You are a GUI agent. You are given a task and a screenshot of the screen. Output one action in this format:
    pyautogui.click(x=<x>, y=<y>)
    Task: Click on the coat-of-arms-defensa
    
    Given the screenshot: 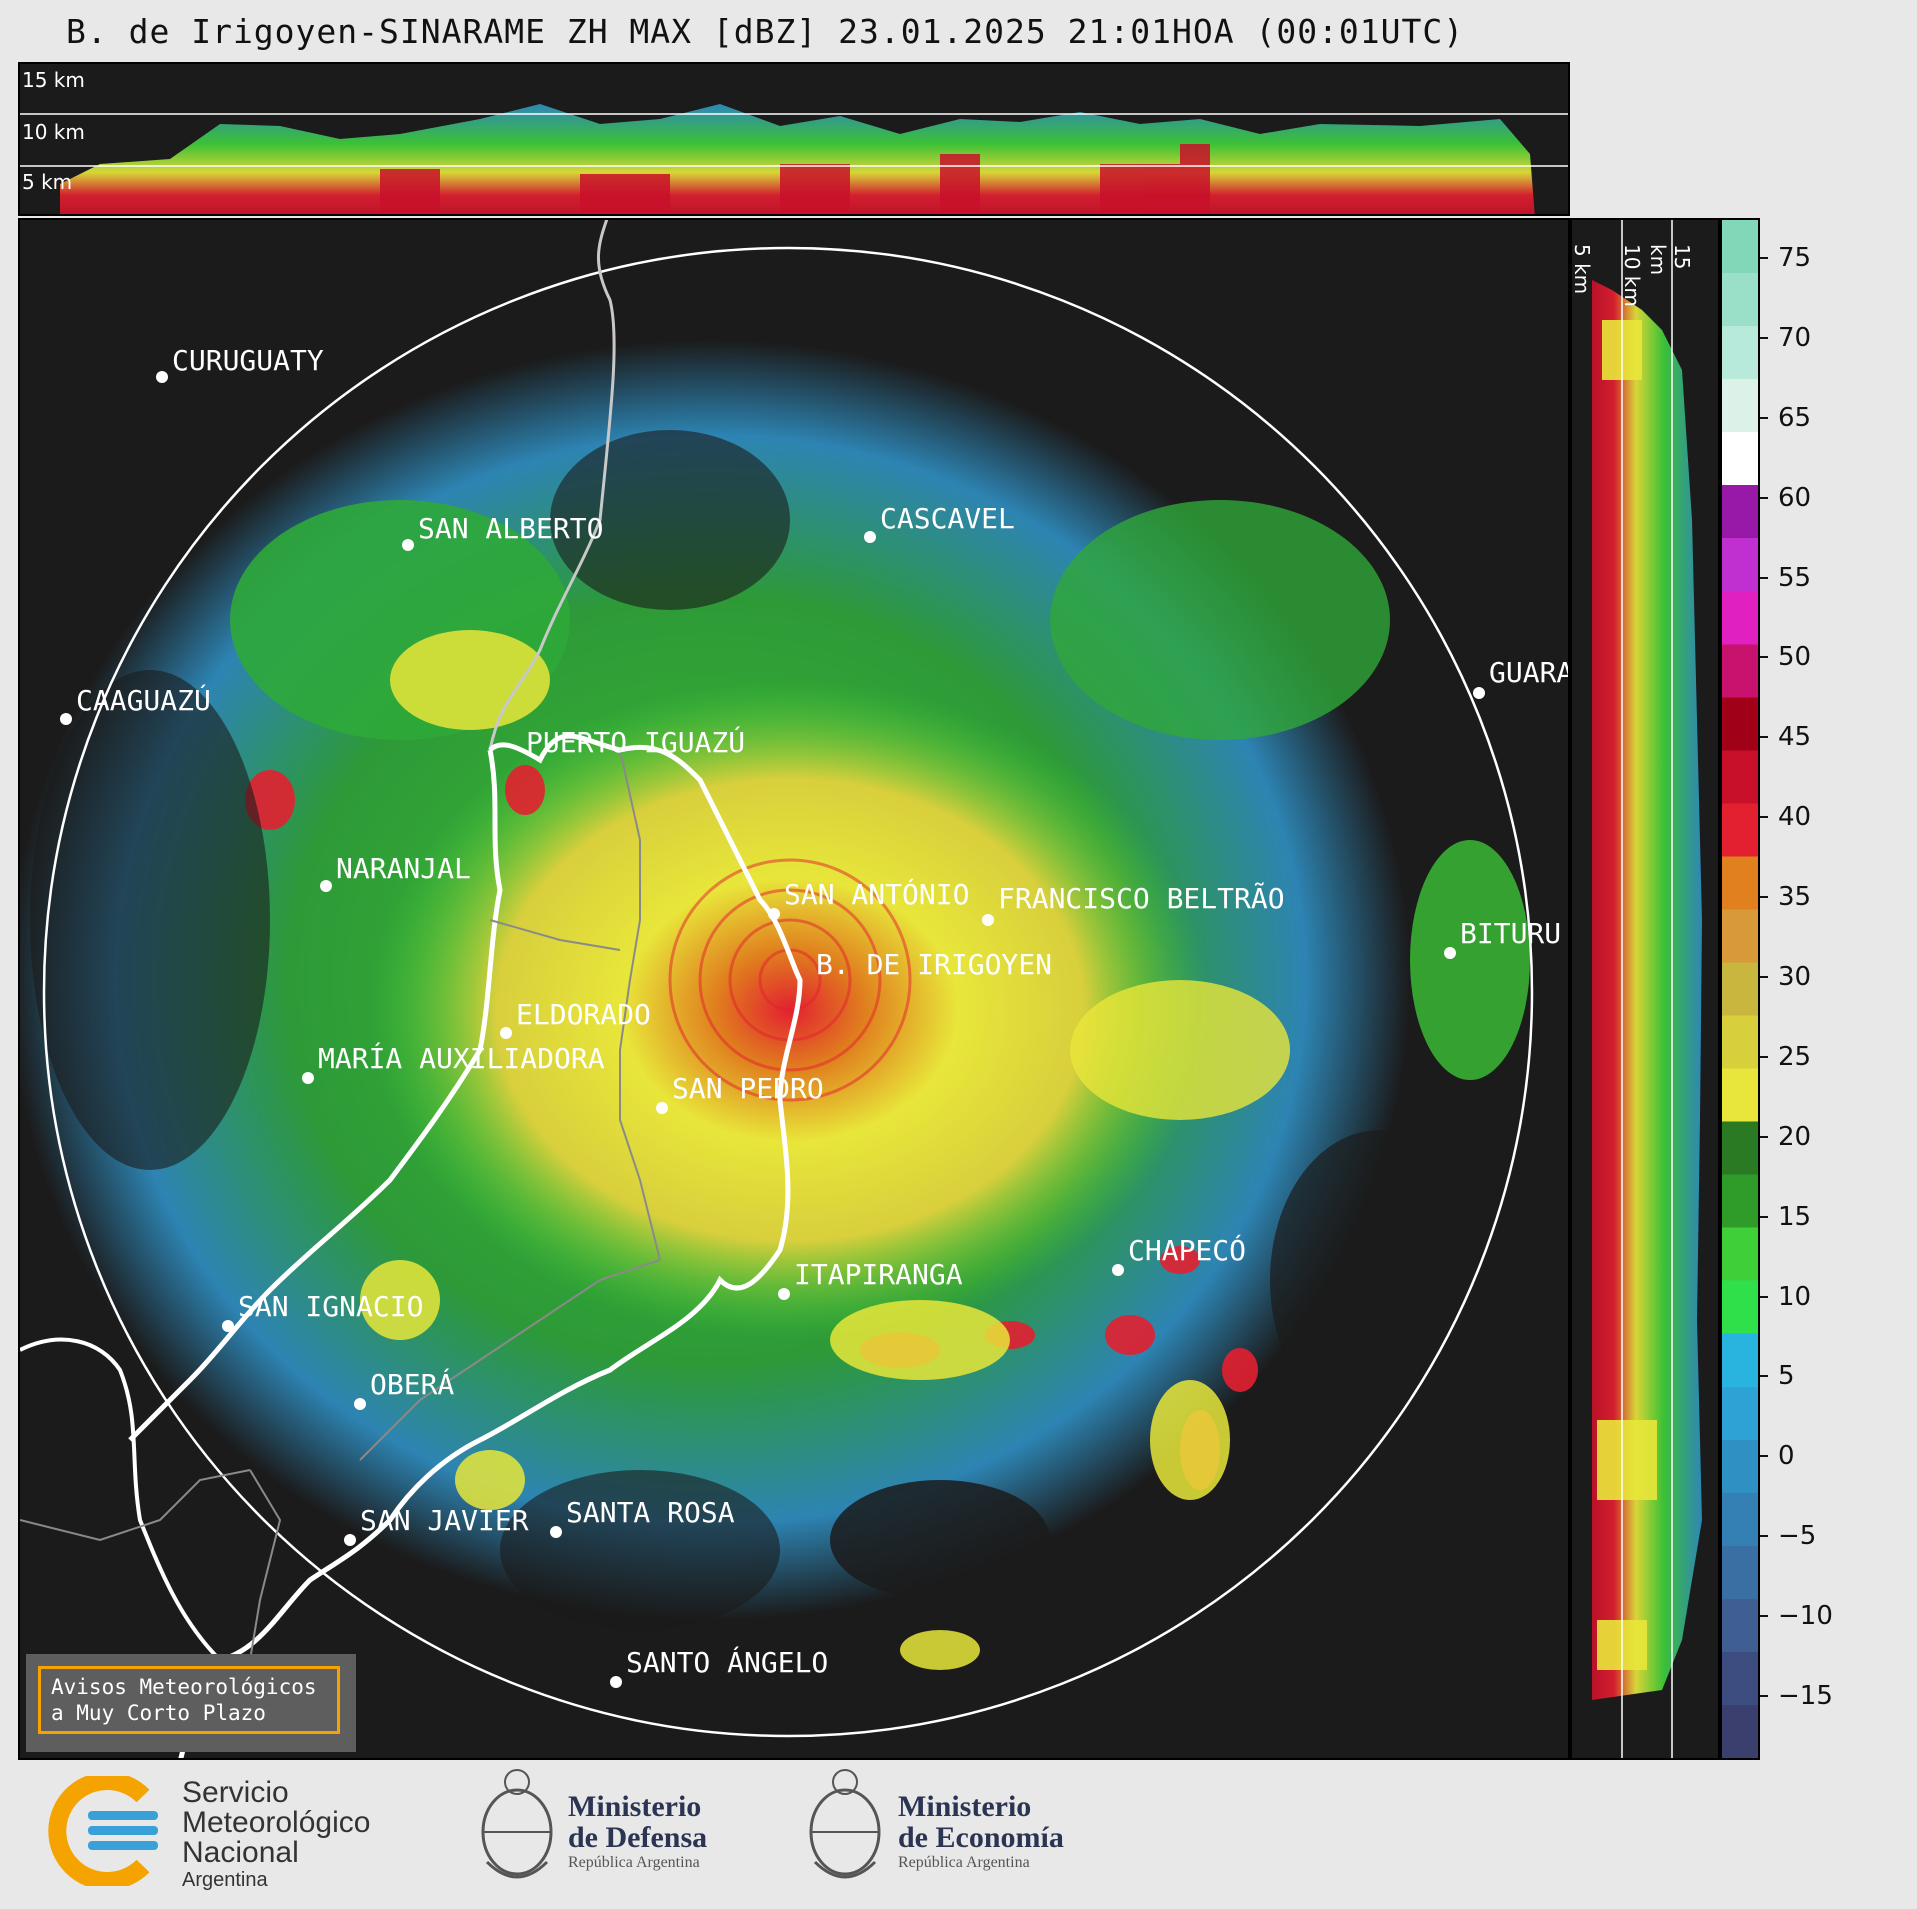 What is the action you would take?
    pyautogui.click(x=517, y=1827)
    